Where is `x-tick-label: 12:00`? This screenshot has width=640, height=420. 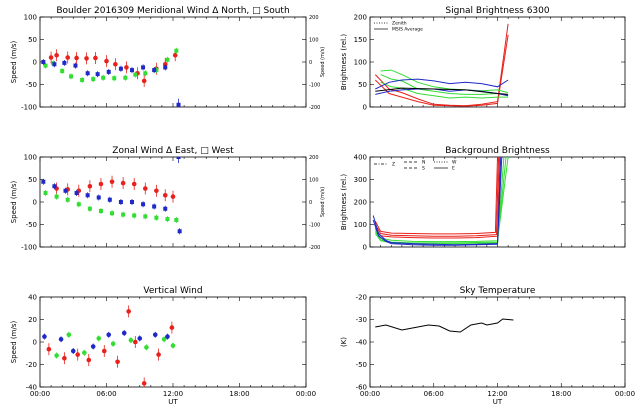
x-tick-label: 12:00 is located at coordinates (173, 394).